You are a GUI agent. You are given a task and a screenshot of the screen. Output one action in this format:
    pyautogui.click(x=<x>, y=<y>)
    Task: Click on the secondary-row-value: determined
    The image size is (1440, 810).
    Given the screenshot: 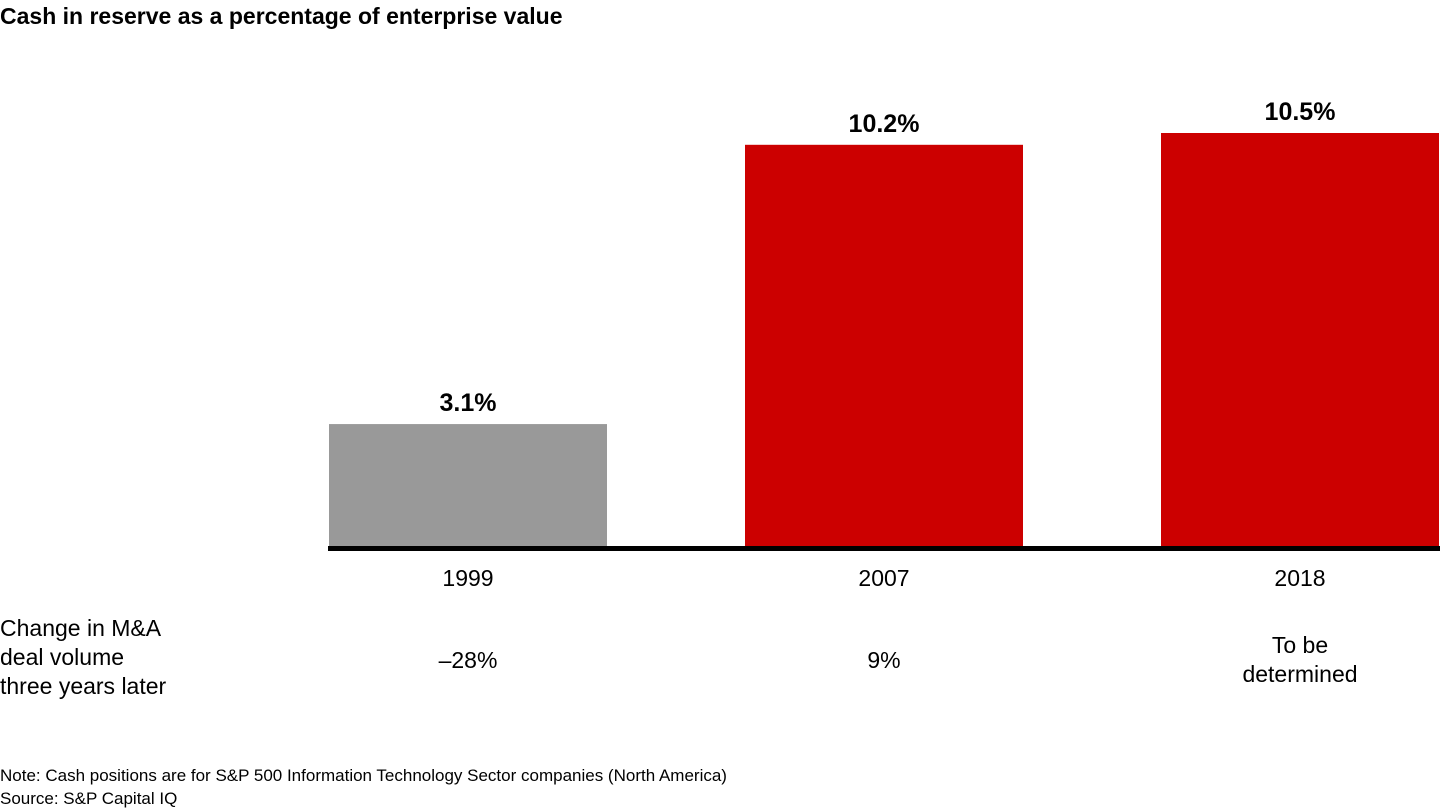 What is the action you would take?
    pyautogui.click(x=1299, y=674)
    